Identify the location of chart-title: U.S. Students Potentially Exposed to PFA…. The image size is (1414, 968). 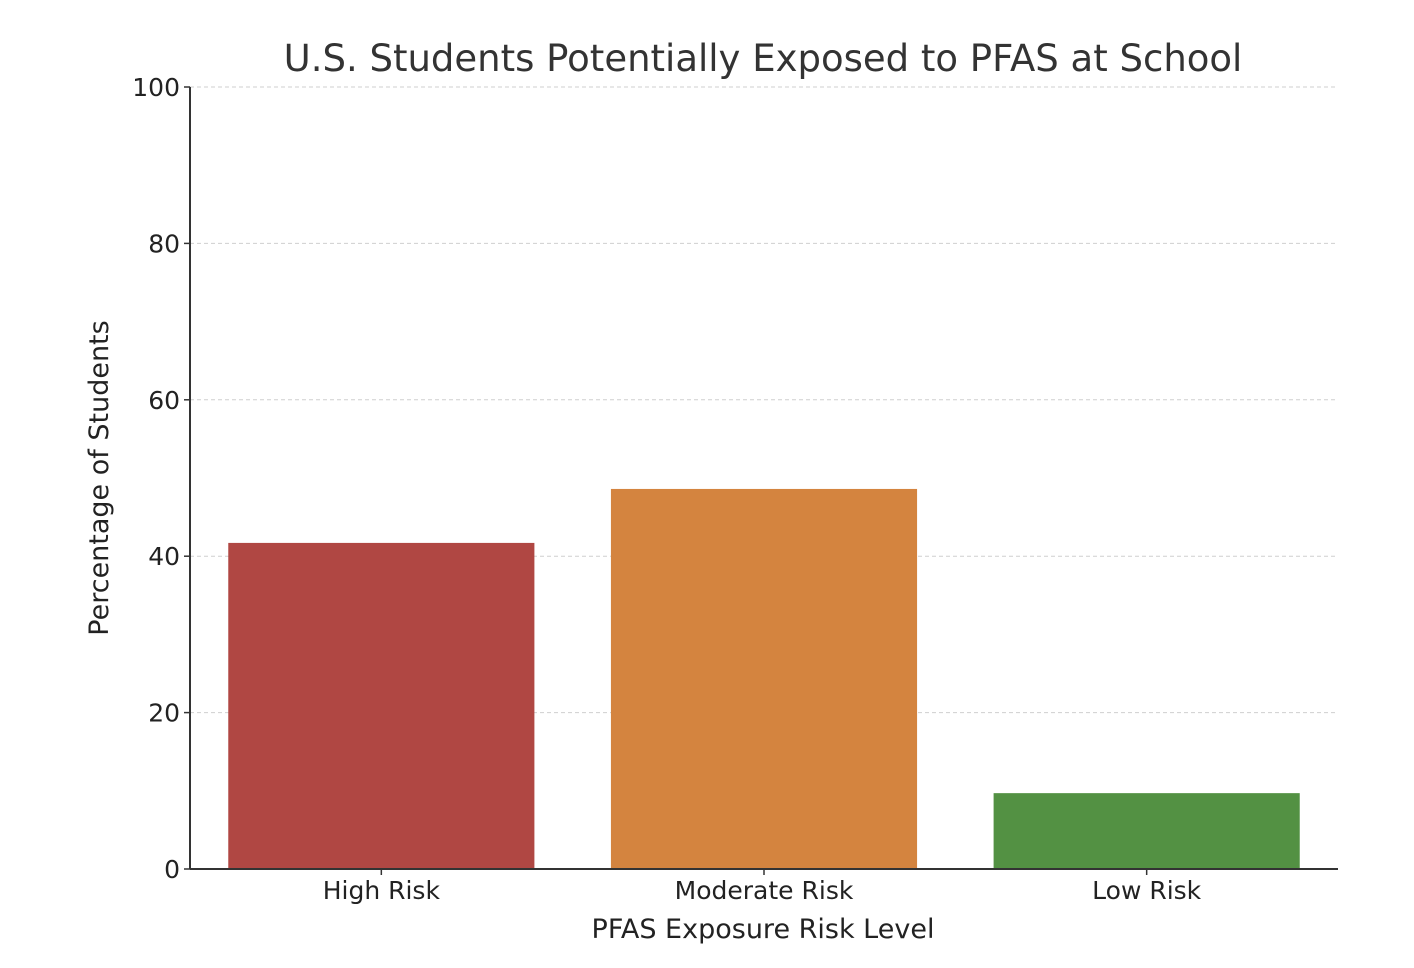
(763, 58).